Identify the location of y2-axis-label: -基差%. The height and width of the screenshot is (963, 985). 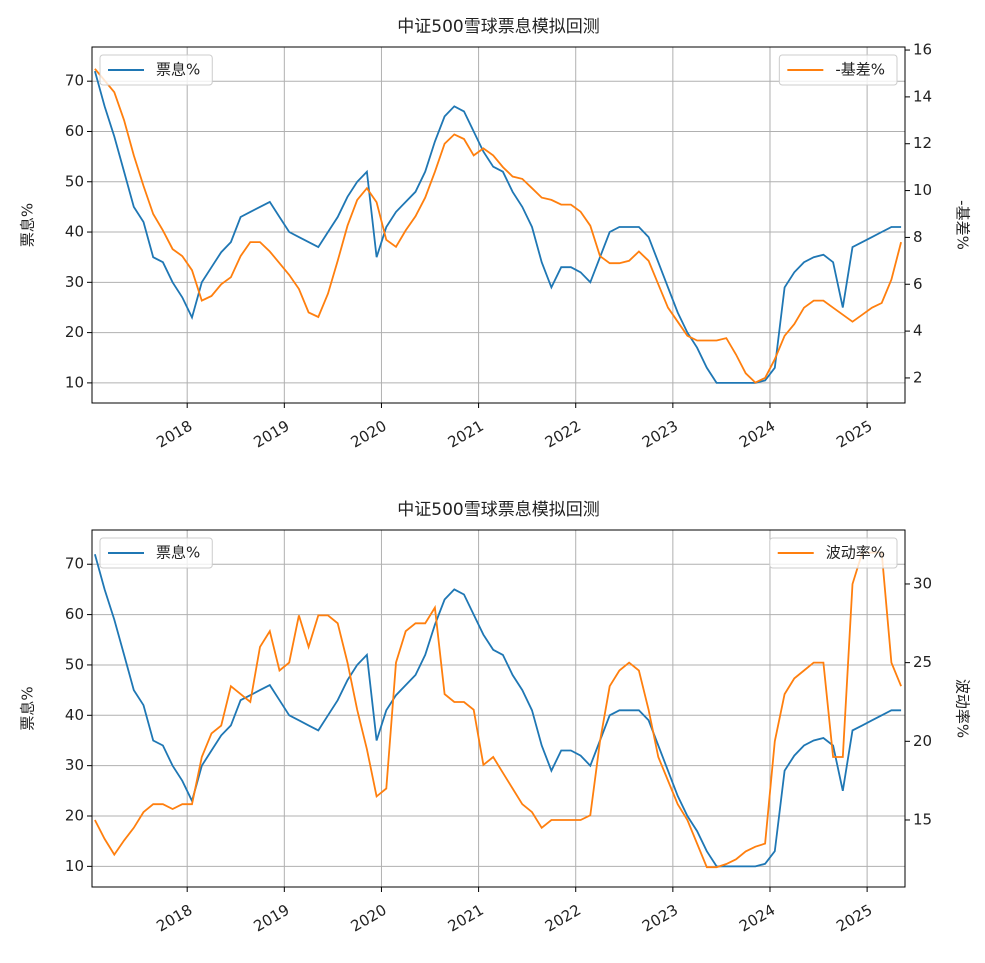
(963, 225).